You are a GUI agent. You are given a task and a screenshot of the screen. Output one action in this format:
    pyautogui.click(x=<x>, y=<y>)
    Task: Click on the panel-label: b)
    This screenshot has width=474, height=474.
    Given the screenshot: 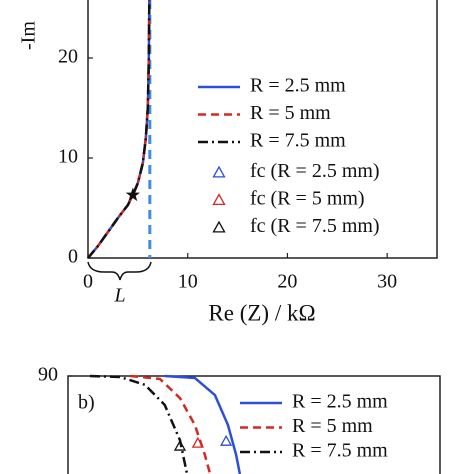 What is the action you would take?
    pyautogui.click(x=86, y=403)
    